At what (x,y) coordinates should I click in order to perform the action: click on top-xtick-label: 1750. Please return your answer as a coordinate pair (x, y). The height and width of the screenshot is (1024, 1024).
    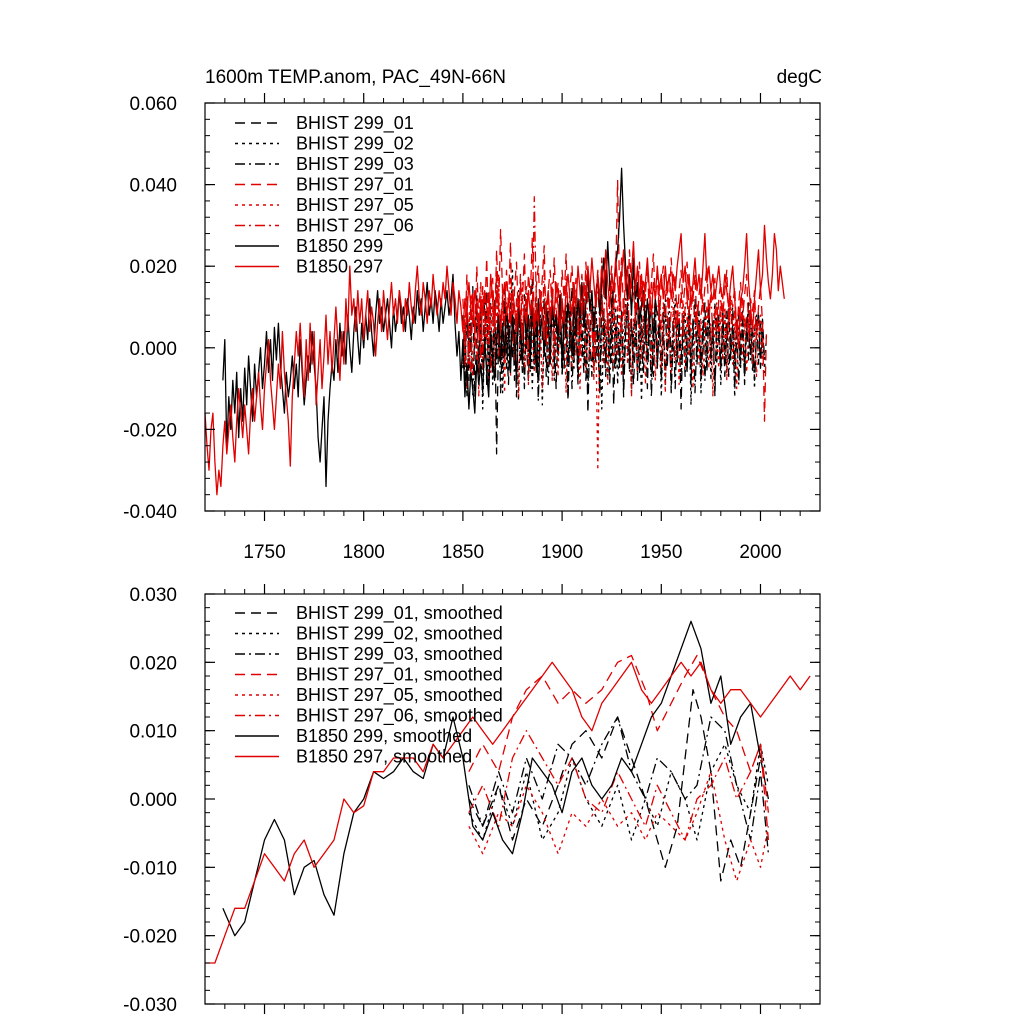
    Looking at the image, I should click on (264, 552).